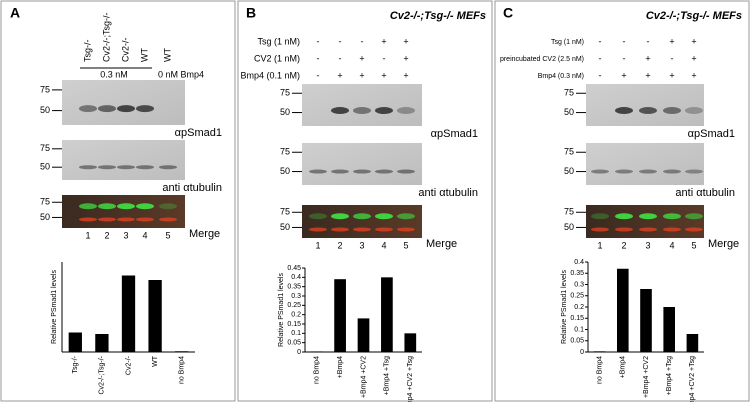 This screenshot has height=402, width=750. Describe the element at coordinates (106, 37) in the screenshot. I see `column-label: Cv2-/-;Tsg-/-` at that location.